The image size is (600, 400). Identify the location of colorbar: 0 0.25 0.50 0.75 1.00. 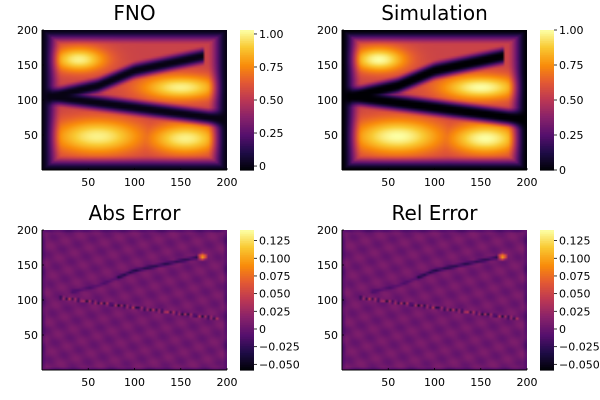
(562, 100).